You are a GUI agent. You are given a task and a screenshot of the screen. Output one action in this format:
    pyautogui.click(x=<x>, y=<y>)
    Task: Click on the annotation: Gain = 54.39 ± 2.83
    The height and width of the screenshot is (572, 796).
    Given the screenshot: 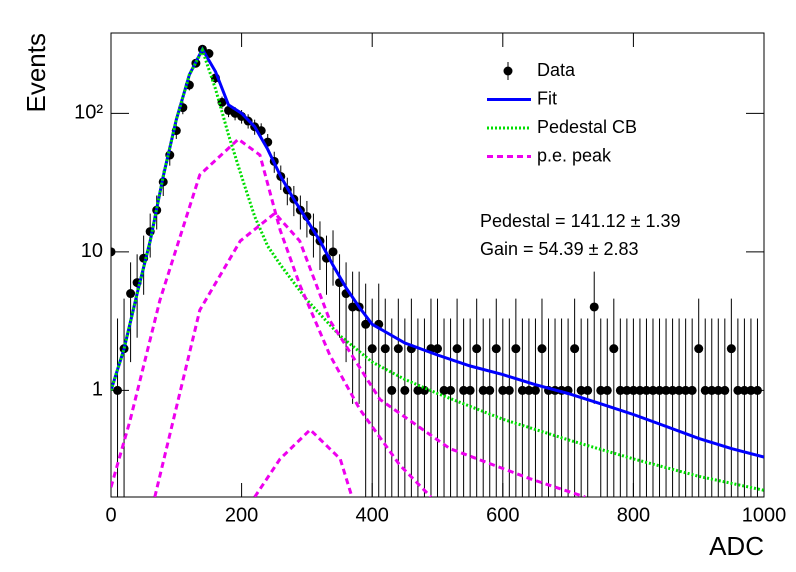 What is the action you would take?
    pyautogui.click(x=559, y=249)
    